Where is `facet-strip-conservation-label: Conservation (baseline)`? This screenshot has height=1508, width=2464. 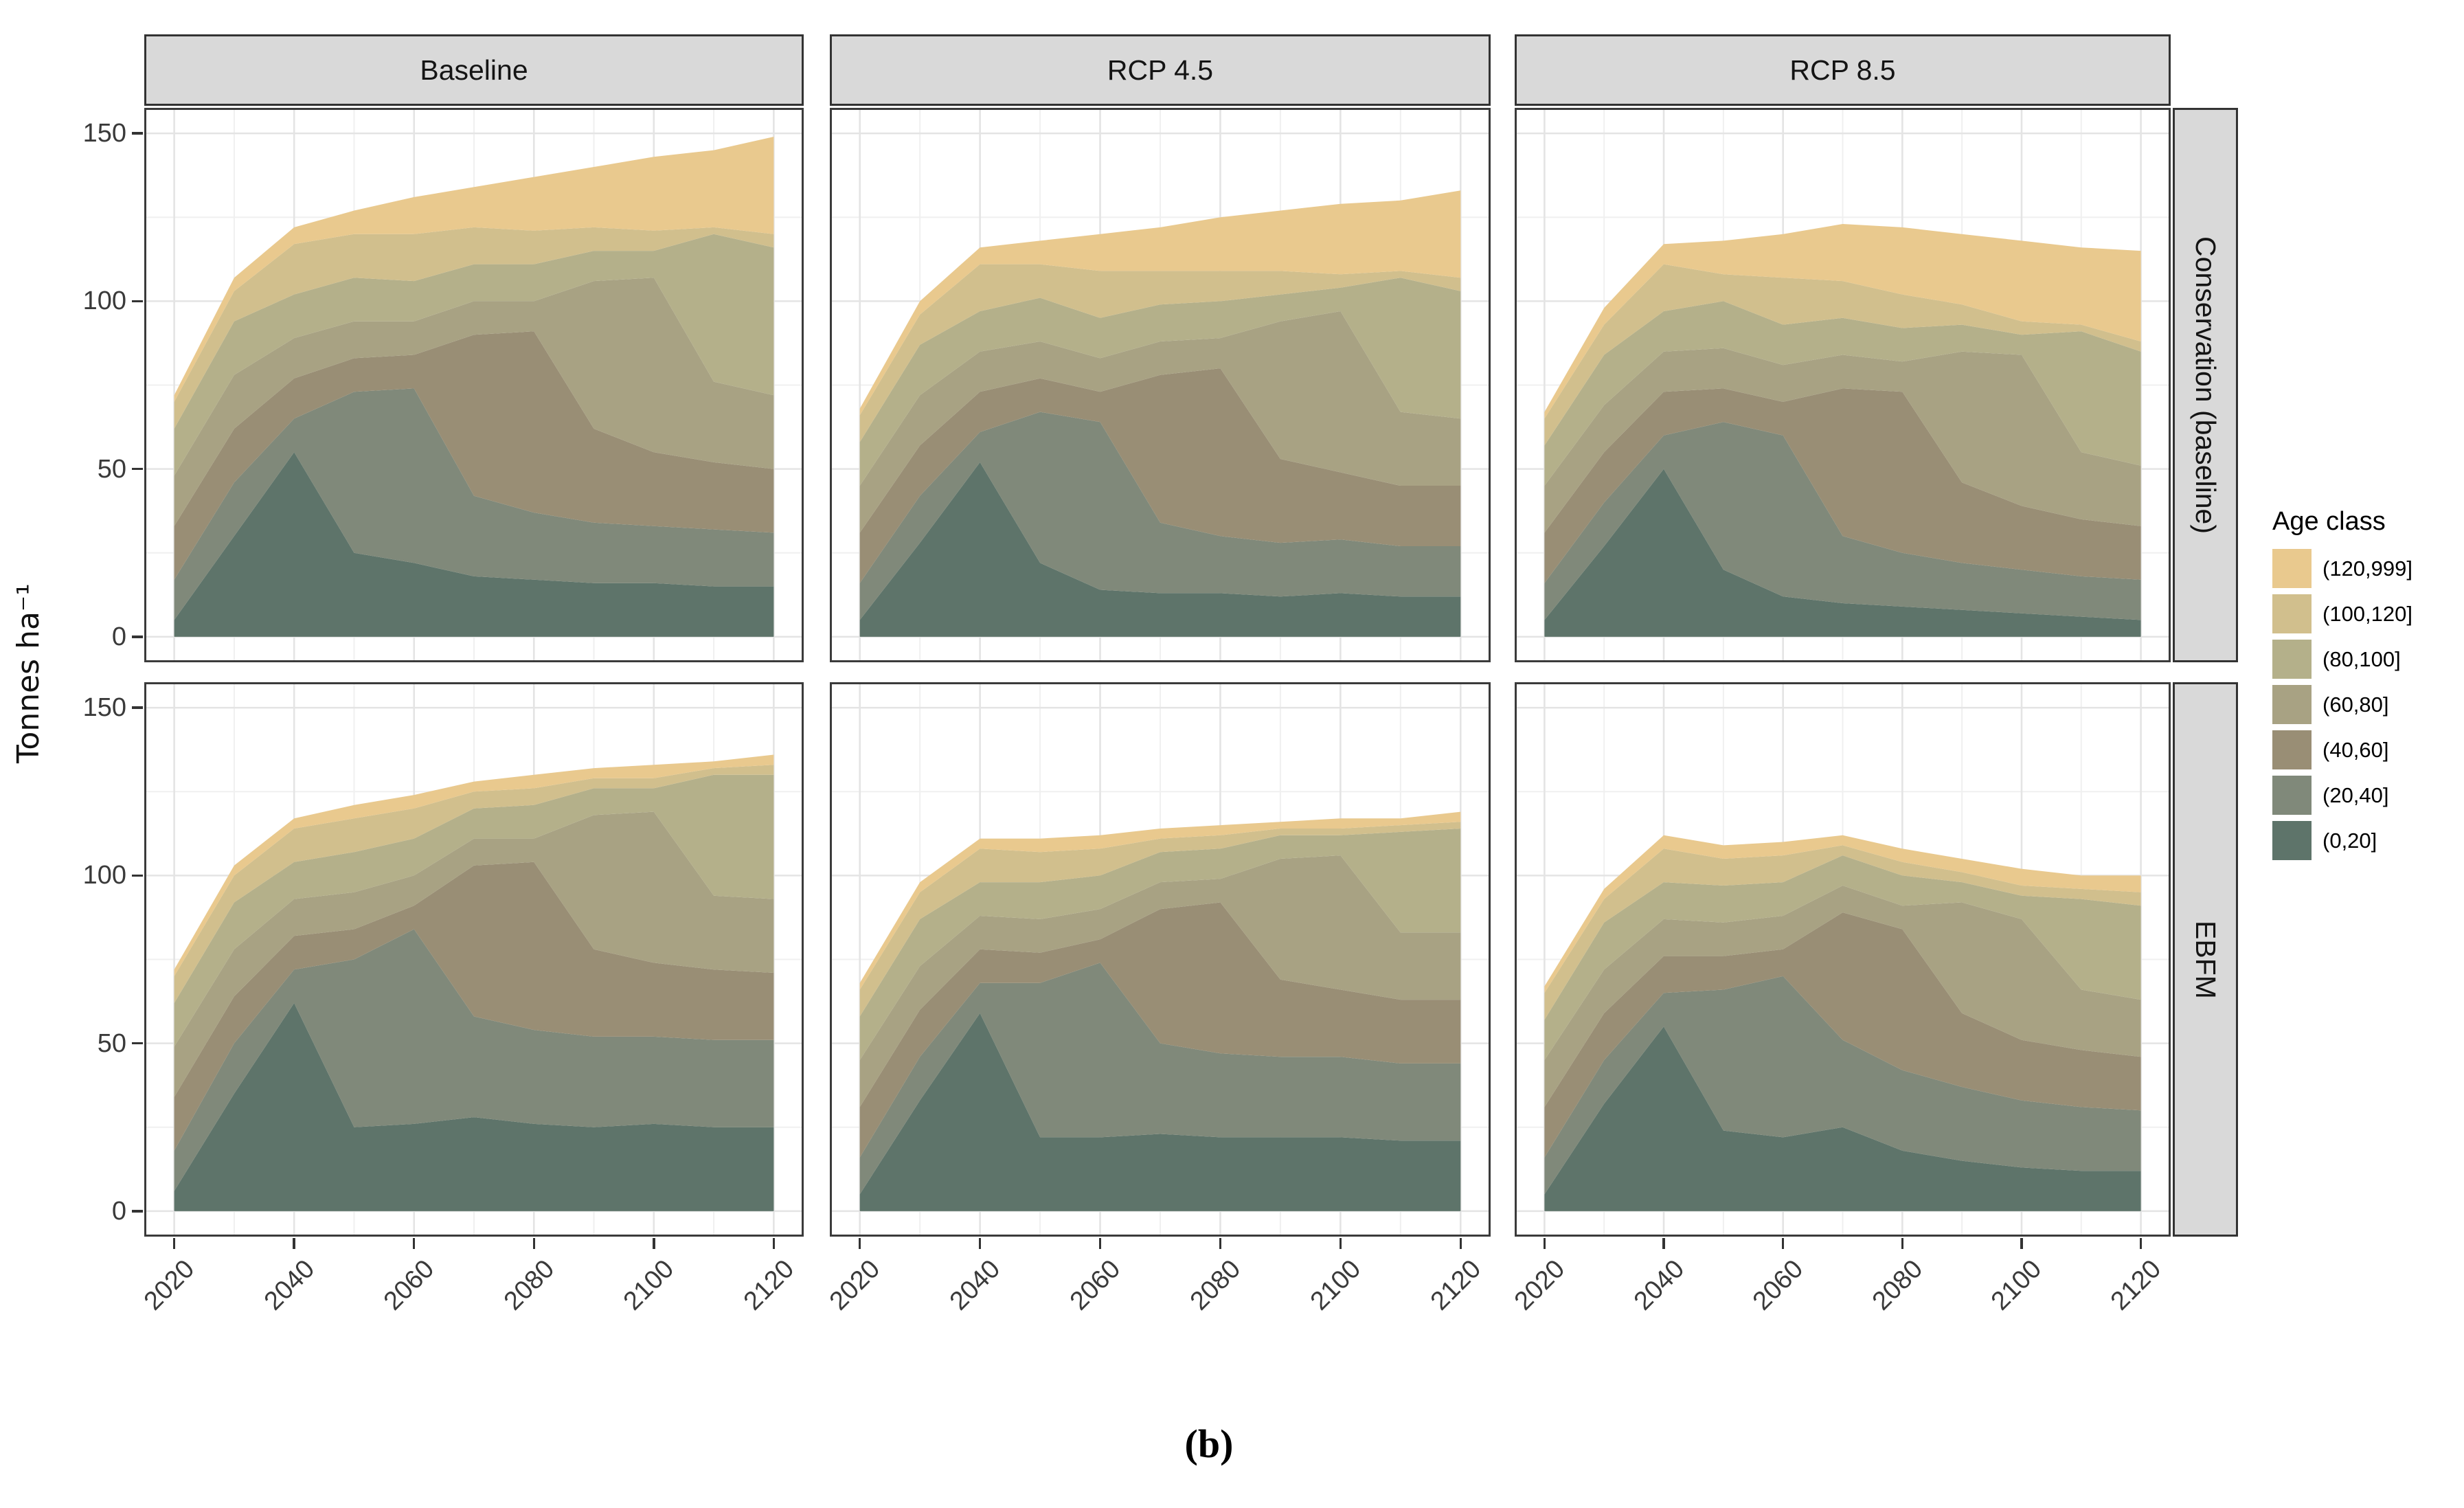
facet-strip-conservation-label: Conservation (baseline) is located at coordinates (2206, 385).